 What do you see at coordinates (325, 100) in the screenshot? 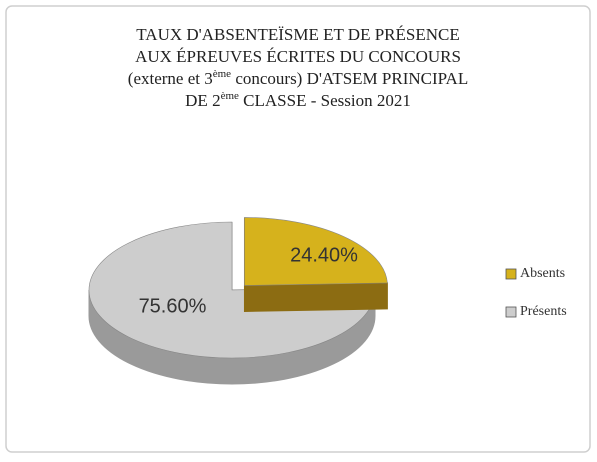
I see `title-text: CLASSE - Session 2021` at bounding box center [325, 100].